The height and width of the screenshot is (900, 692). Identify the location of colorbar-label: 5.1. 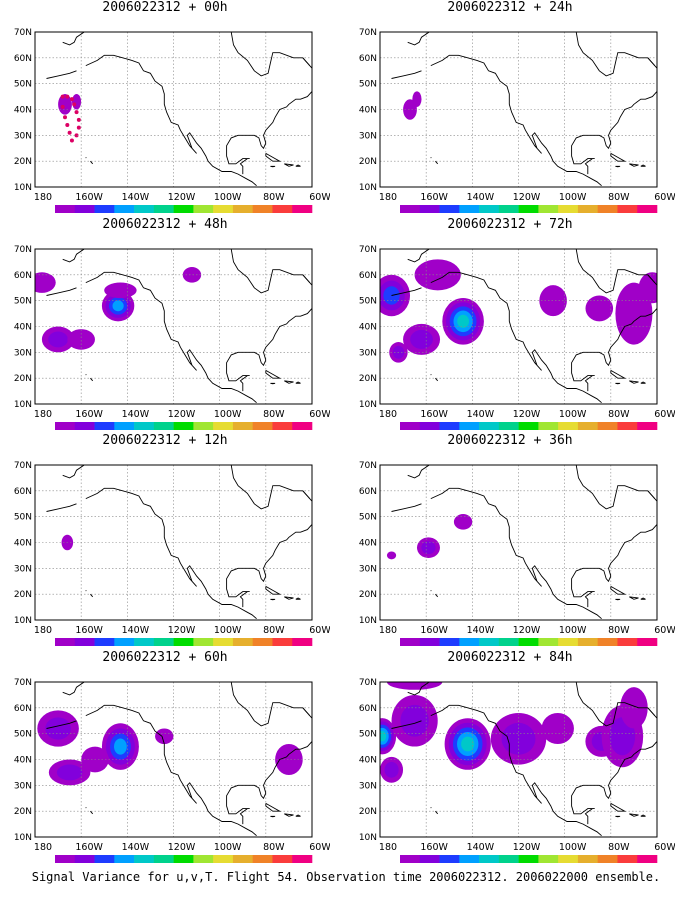
(498, 647).